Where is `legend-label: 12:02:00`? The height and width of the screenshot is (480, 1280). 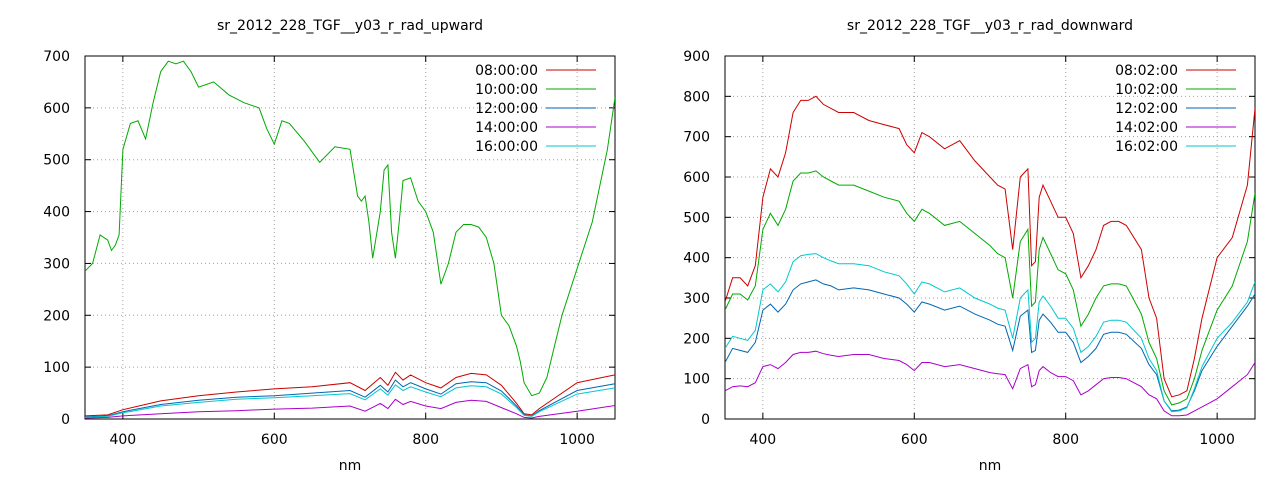 legend-label: 12:02:00 is located at coordinates (1146, 109).